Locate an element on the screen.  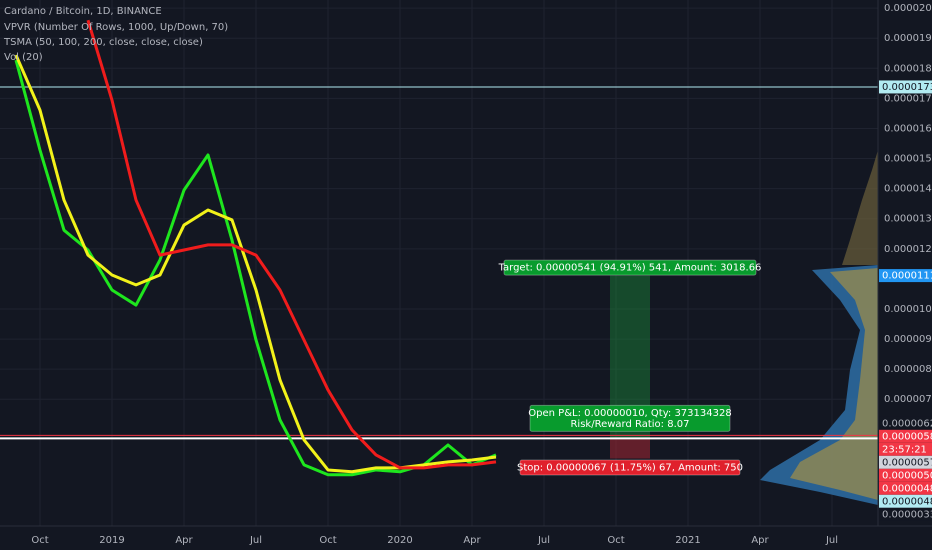
x-tick-label: 2019 is located at coordinates (111, 540).